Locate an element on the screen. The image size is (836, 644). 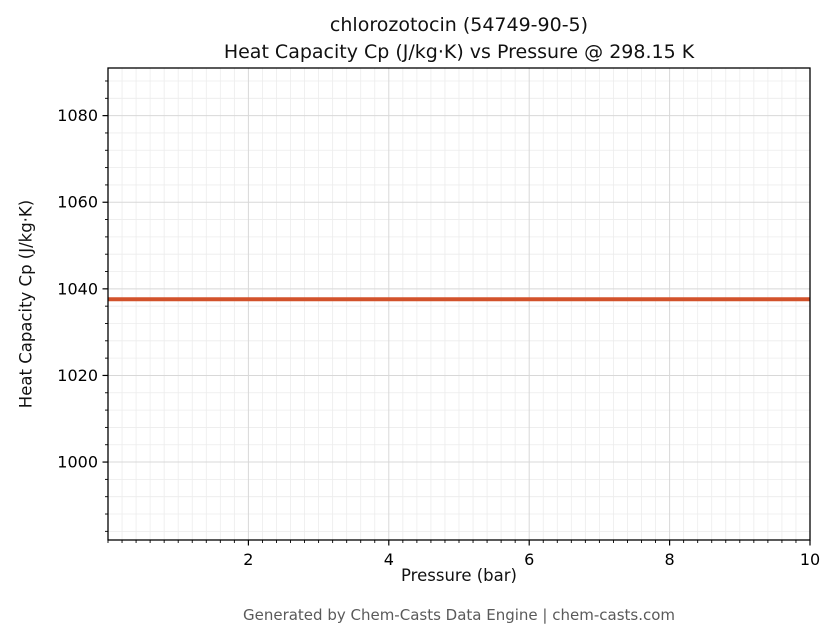
chart-title: chlorozotocin (54749-90-5) is located at coordinates (459, 25).